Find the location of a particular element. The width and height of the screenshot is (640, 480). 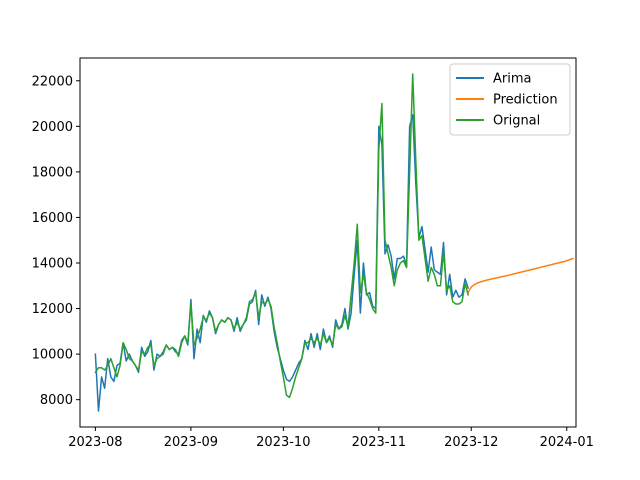

legend-box is located at coordinates (510, 99).